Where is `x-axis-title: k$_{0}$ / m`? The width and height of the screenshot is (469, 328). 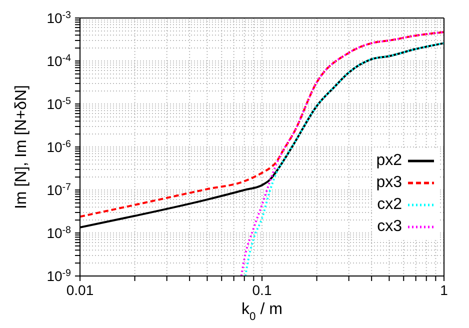 x-axis-title: k$_{0}$ / m is located at coordinates (262, 312).